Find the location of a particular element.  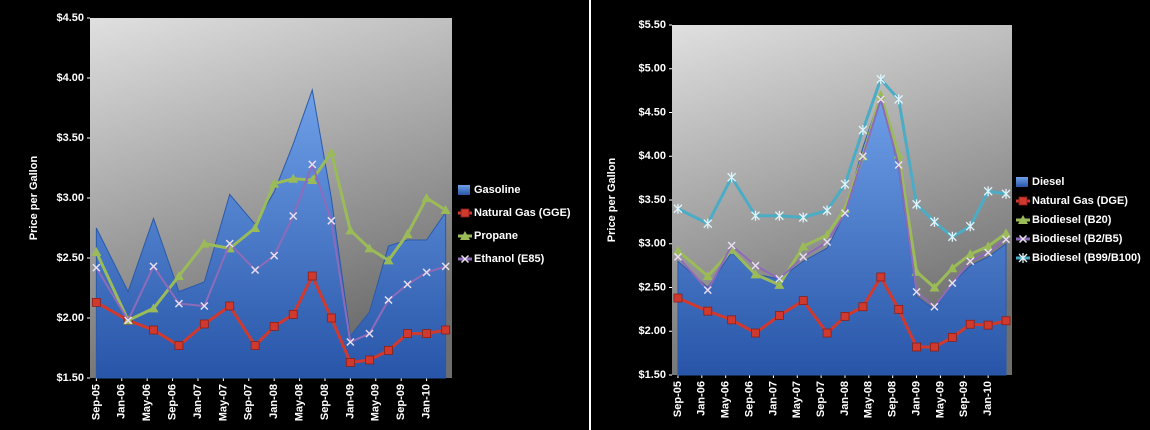

y-tick-label: $4.00 is located at coordinates (70, 78).